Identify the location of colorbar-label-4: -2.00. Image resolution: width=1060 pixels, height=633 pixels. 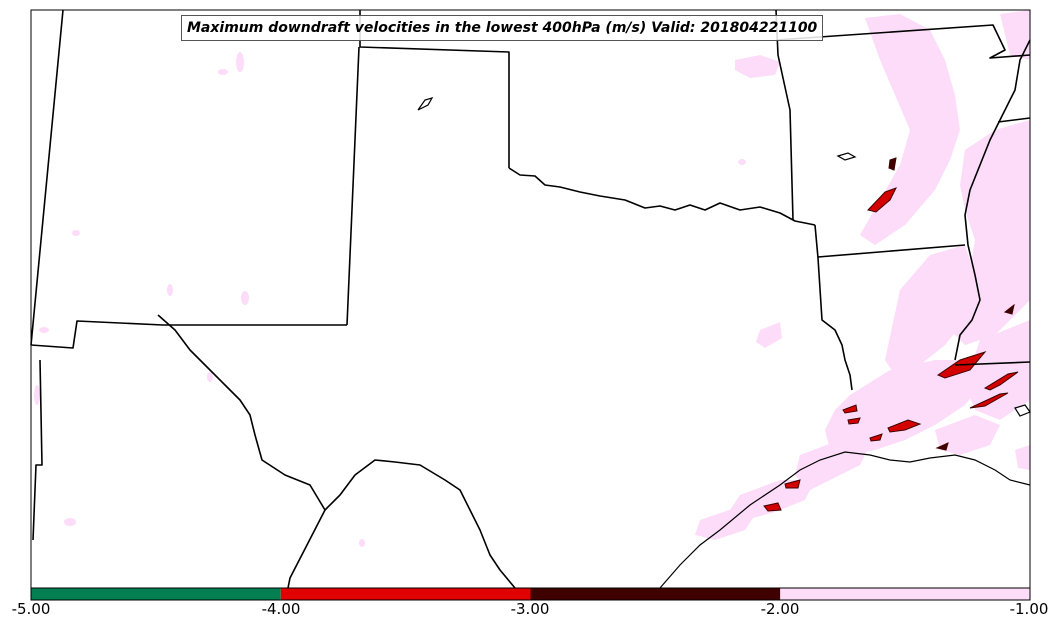
(780, 609).